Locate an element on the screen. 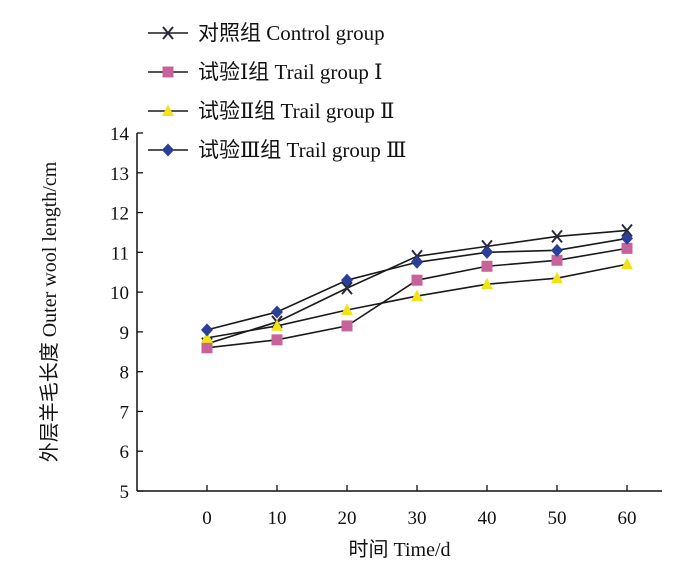  y-tick-label: 9 is located at coordinates (125, 333).